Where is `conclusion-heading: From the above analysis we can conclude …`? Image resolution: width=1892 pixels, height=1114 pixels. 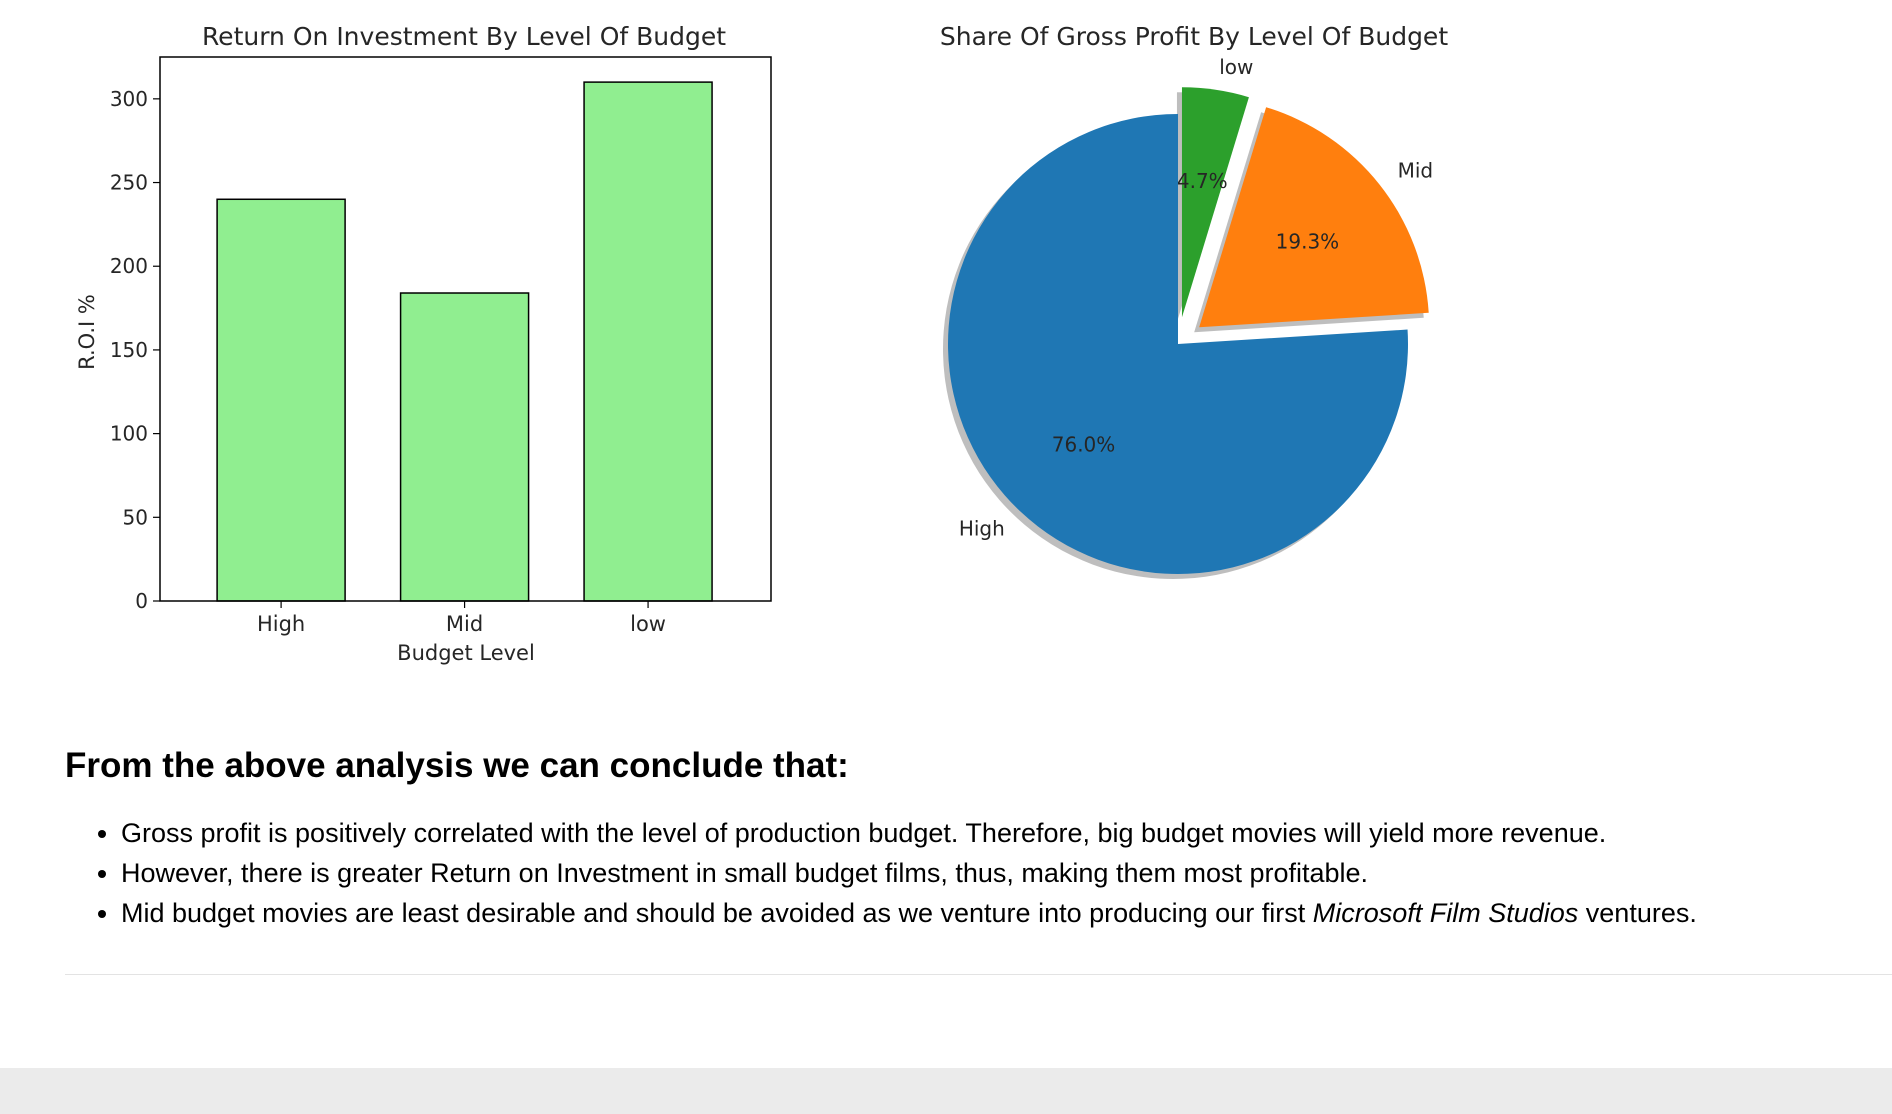 conclusion-heading: From the above analysis we can conclude … is located at coordinates (457, 765).